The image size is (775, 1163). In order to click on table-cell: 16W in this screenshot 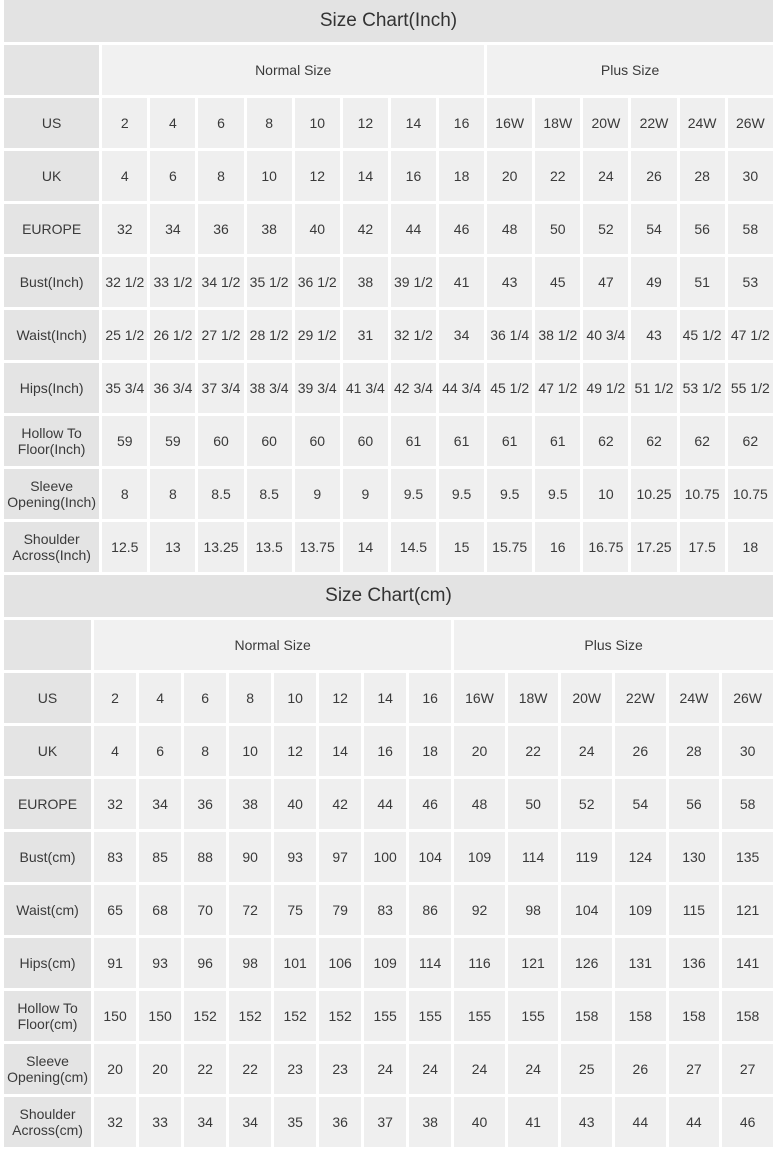, I will do `click(479, 698)`.